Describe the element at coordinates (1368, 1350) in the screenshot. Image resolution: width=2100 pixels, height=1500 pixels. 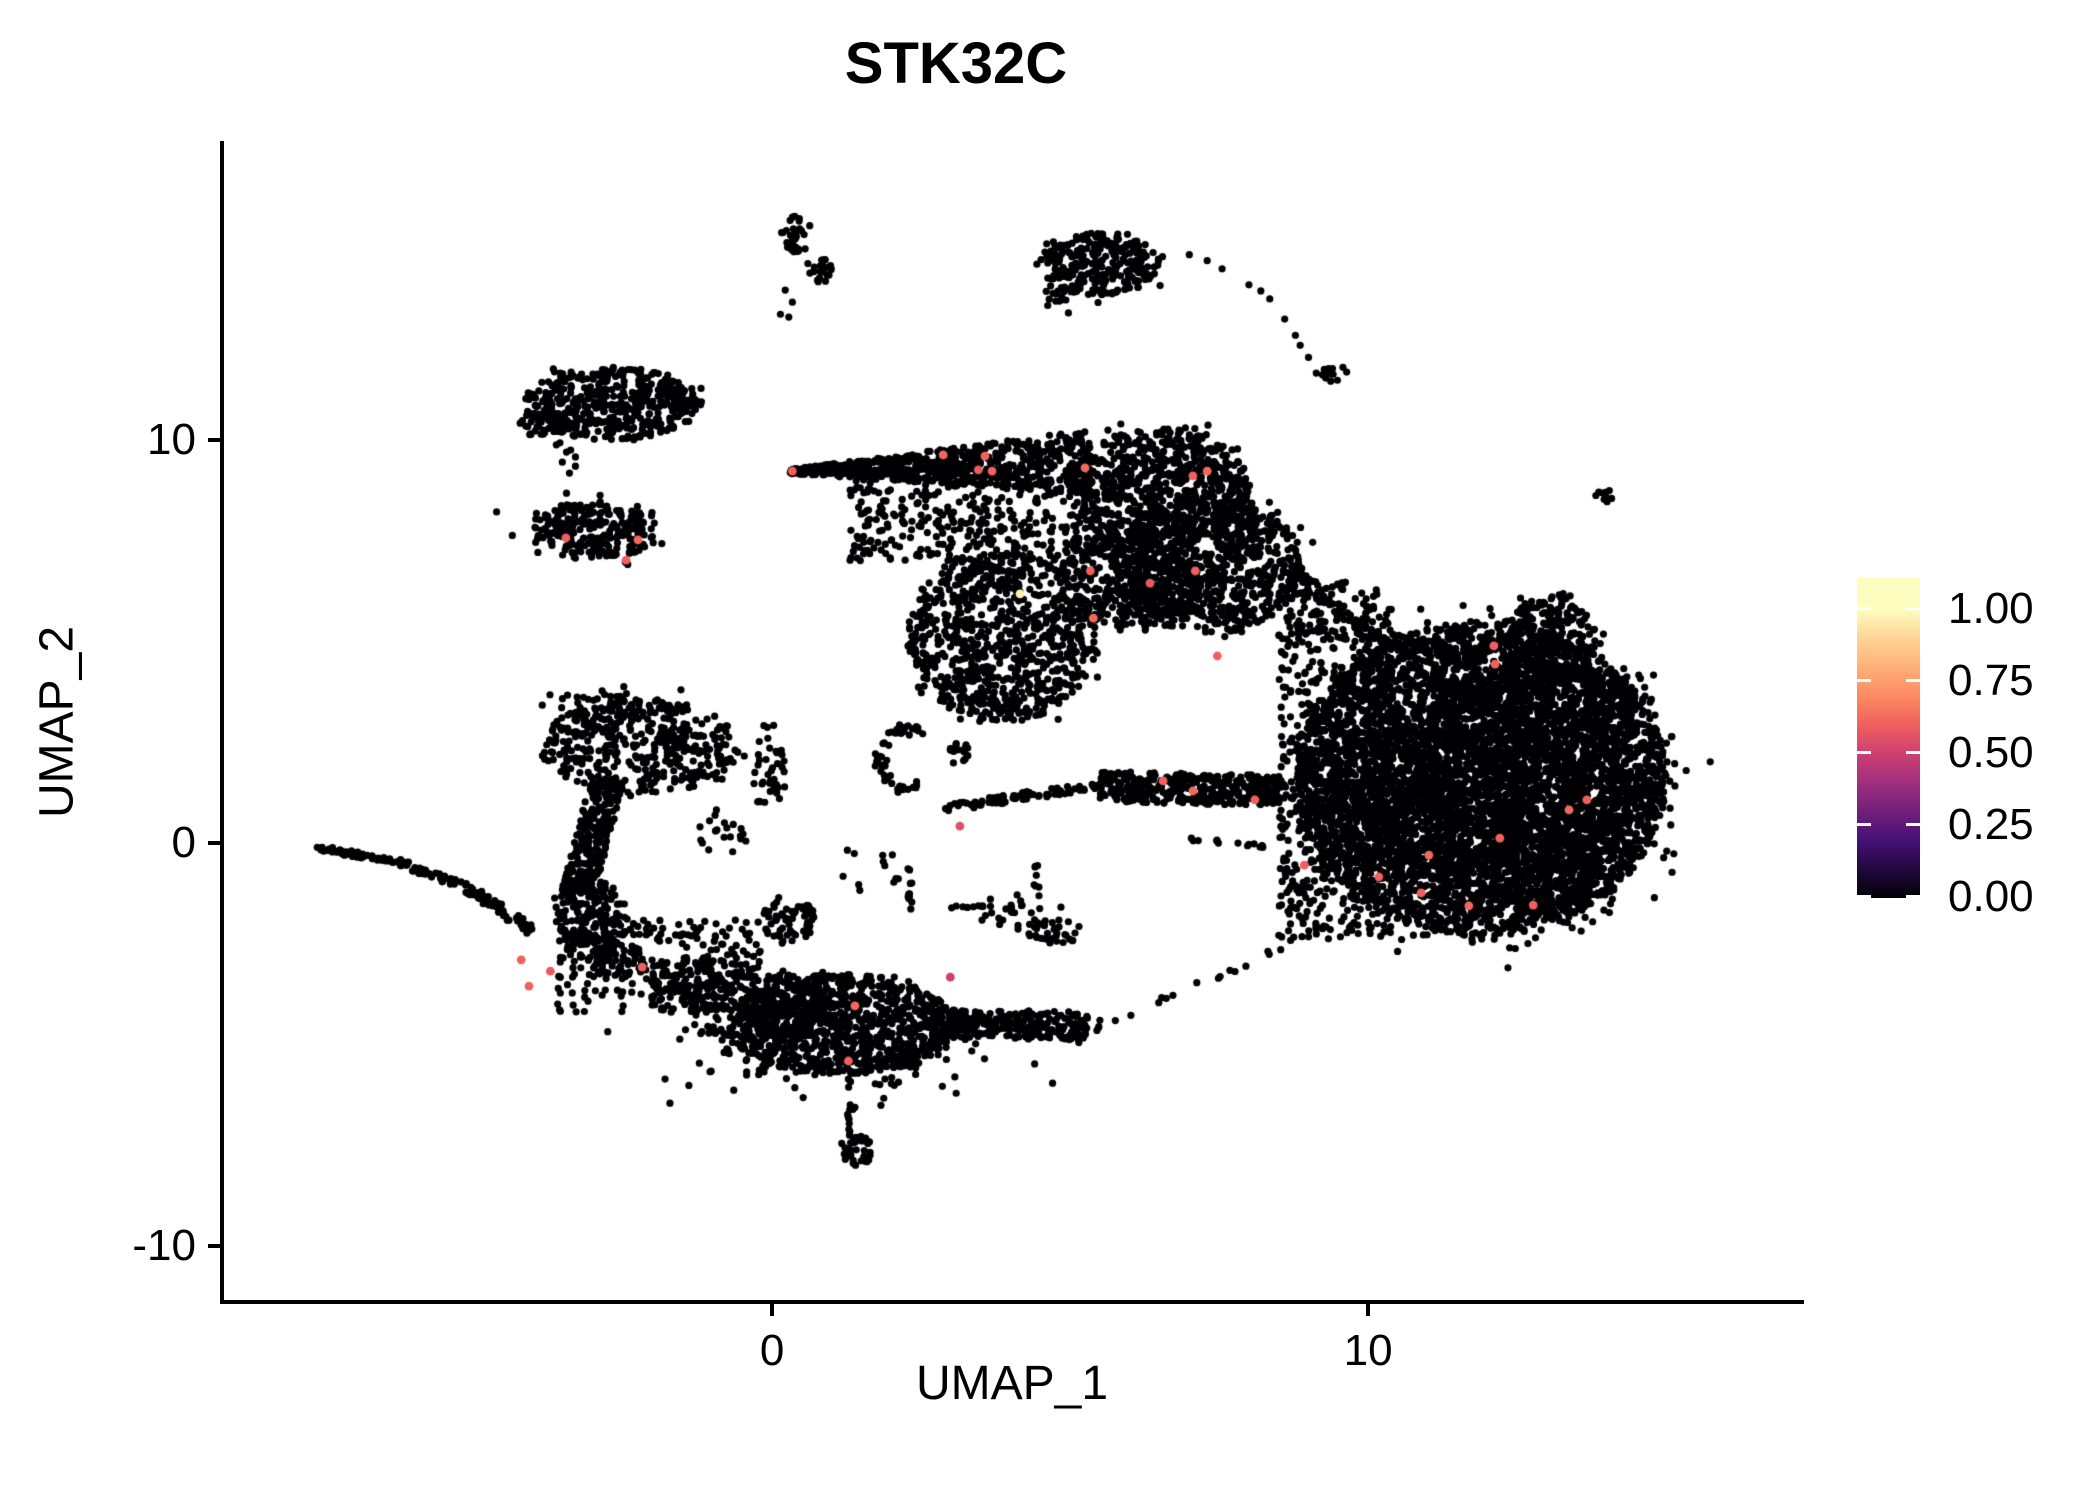
I see `x-tick-label: 10` at that location.